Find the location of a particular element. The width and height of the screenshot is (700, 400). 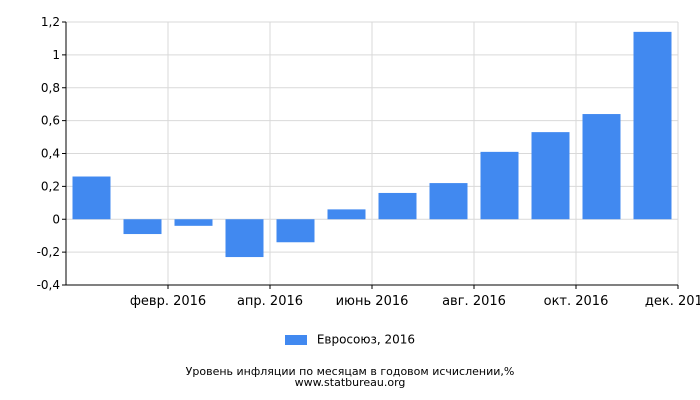

legend-swatch is located at coordinates (295, 339).